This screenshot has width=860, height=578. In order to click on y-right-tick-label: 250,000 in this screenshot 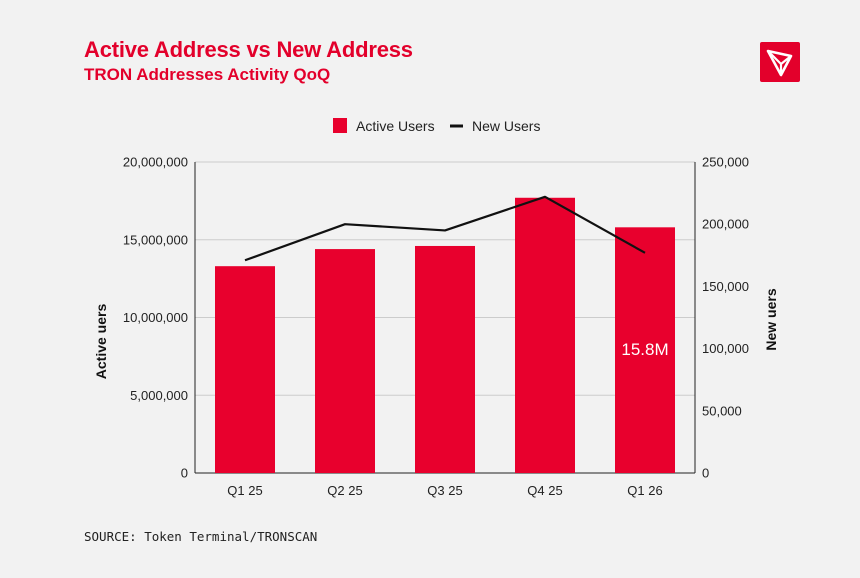, I will do `click(725, 162)`.